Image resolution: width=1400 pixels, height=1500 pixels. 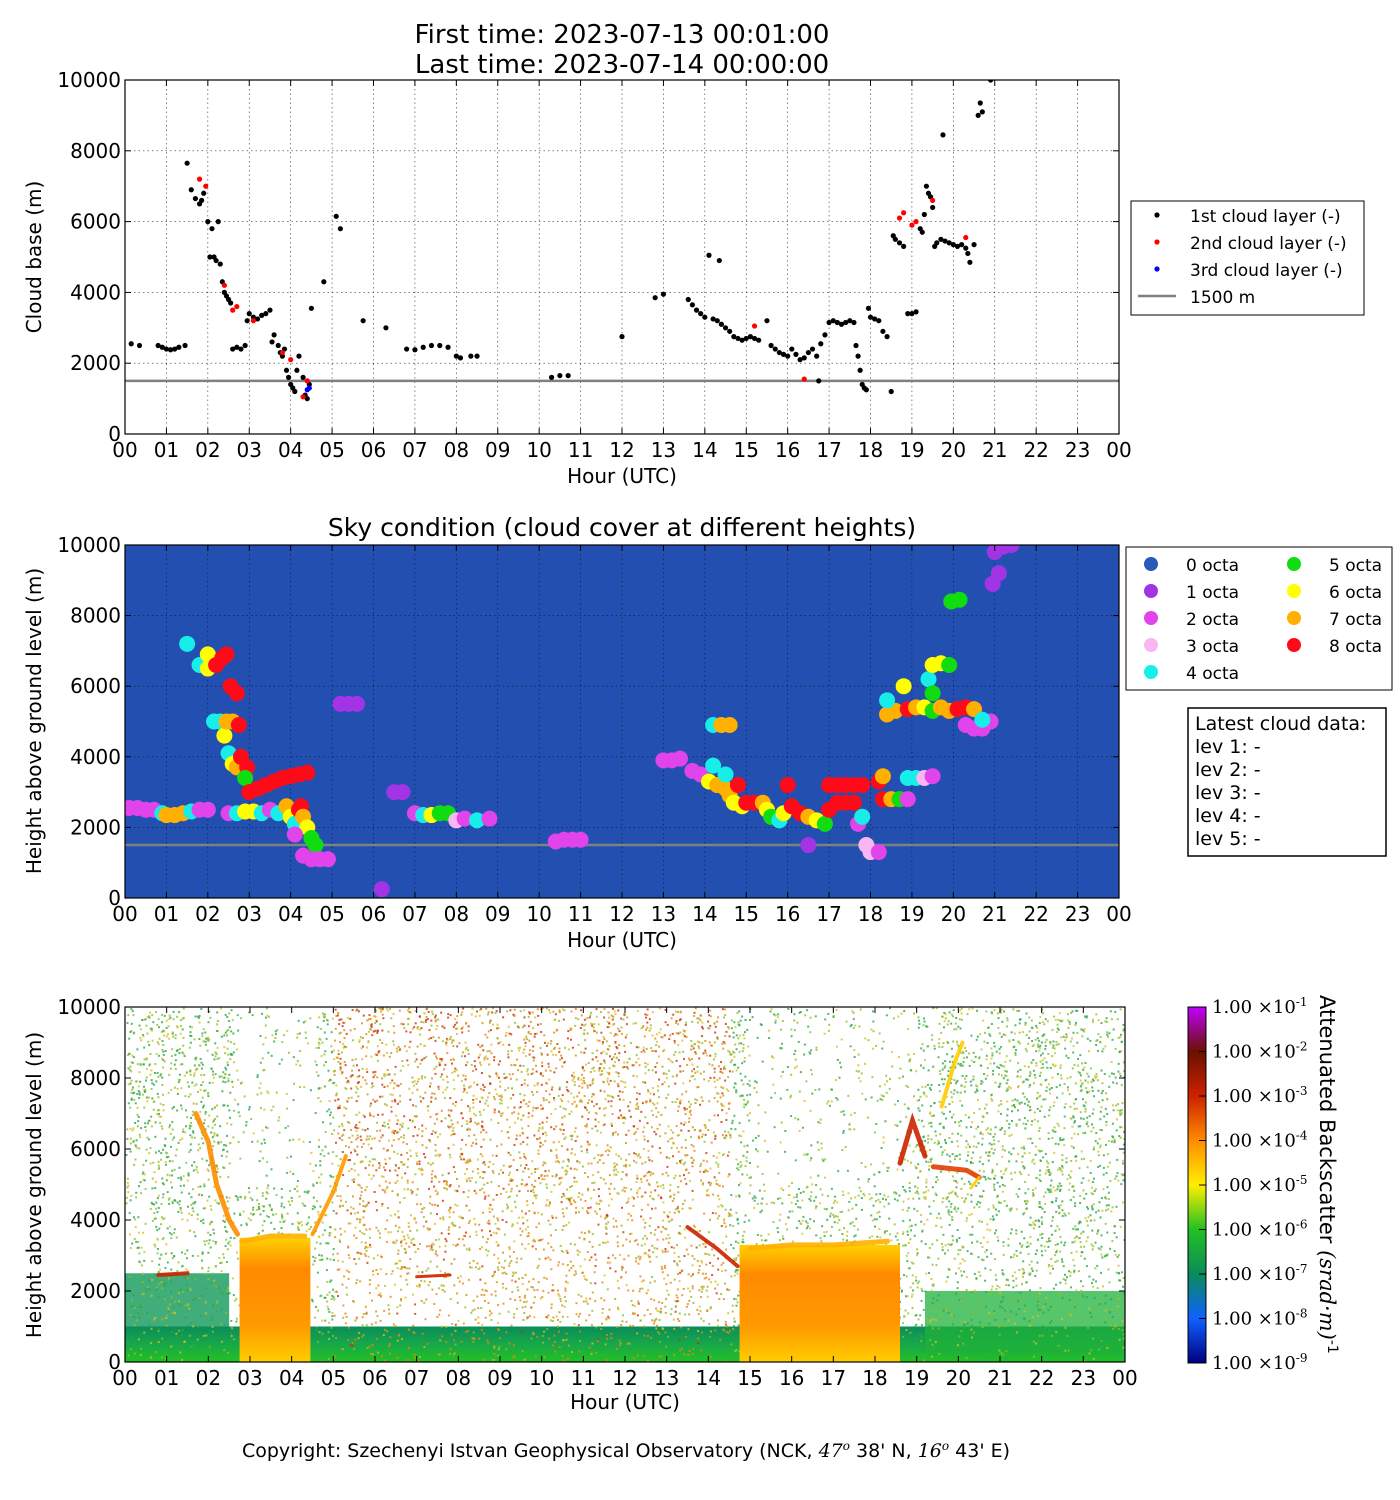 What do you see at coordinates (1260, 1095) in the screenshot?
I see `colorbar-tick: 1.00 ×10-3` at bounding box center [1260, 1095].